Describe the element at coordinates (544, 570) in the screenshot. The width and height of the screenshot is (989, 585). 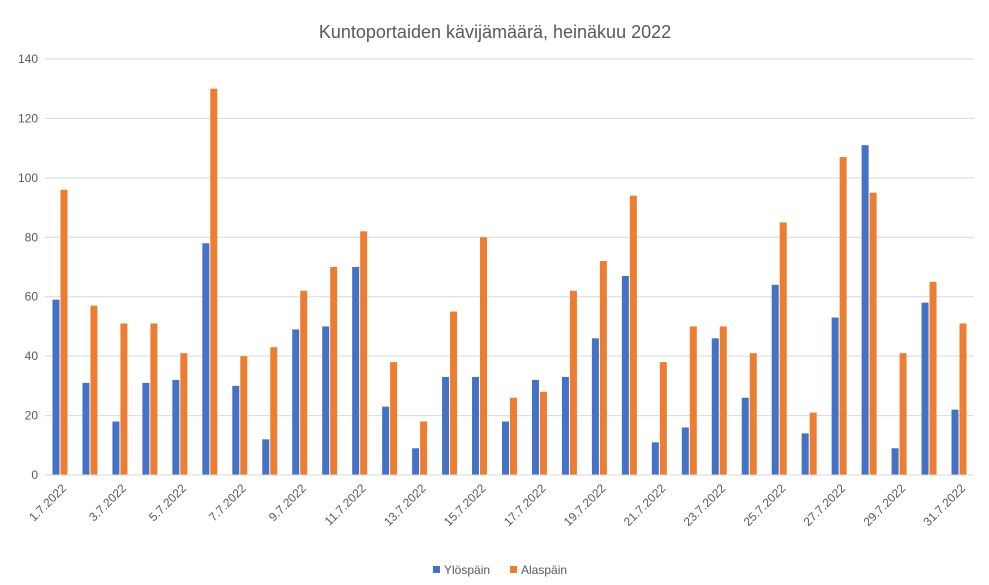
I see `legend-label-alaspain: Alaspäin` at that location.